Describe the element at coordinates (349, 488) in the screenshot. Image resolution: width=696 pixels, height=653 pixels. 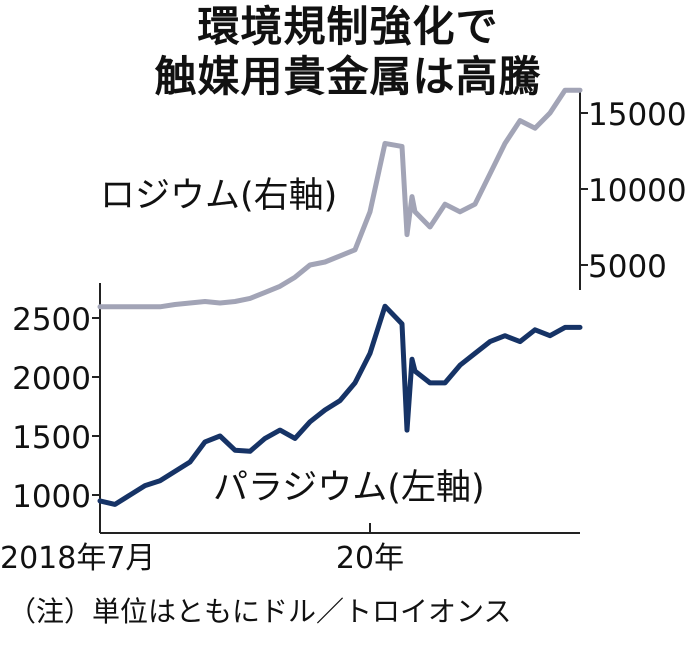
I see `palladium-series-label: パラジウム(左軸)` at that location.